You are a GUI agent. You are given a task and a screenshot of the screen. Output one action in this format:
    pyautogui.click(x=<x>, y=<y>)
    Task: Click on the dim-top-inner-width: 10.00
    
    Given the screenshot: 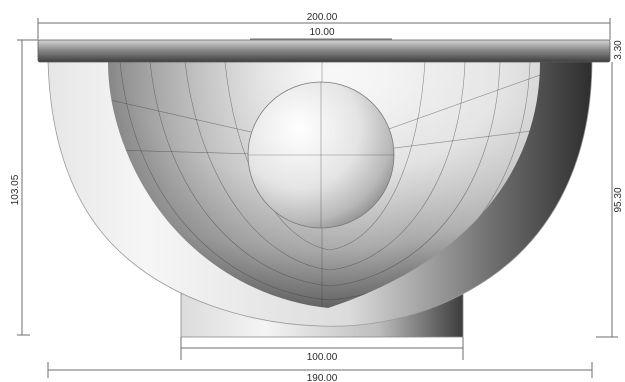 What is the action you would take?
    pyautogui.click(x=321, y=32)
    